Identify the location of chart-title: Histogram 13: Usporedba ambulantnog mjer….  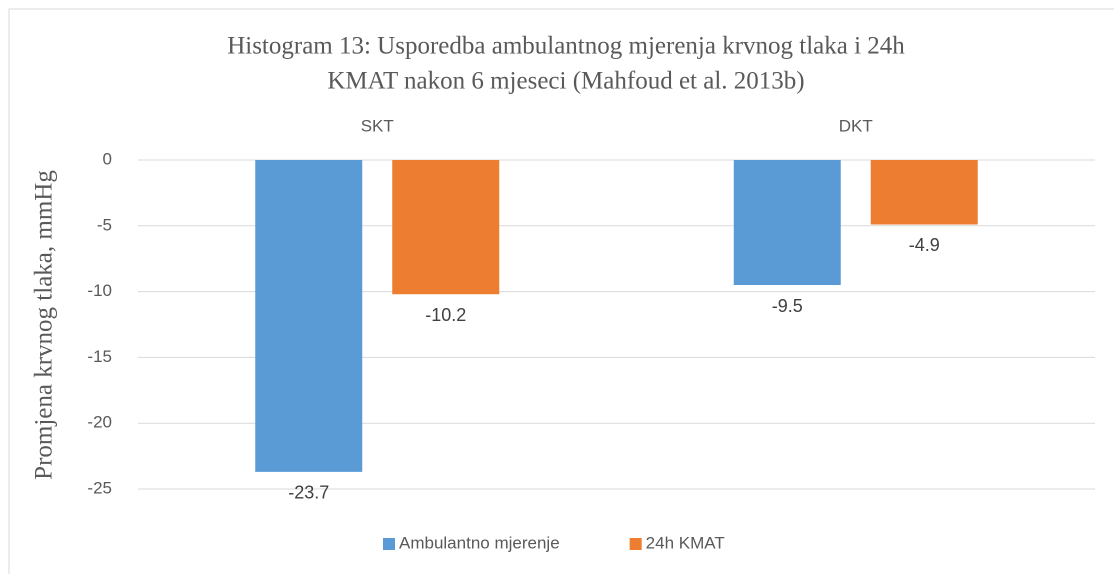
(566, 46).